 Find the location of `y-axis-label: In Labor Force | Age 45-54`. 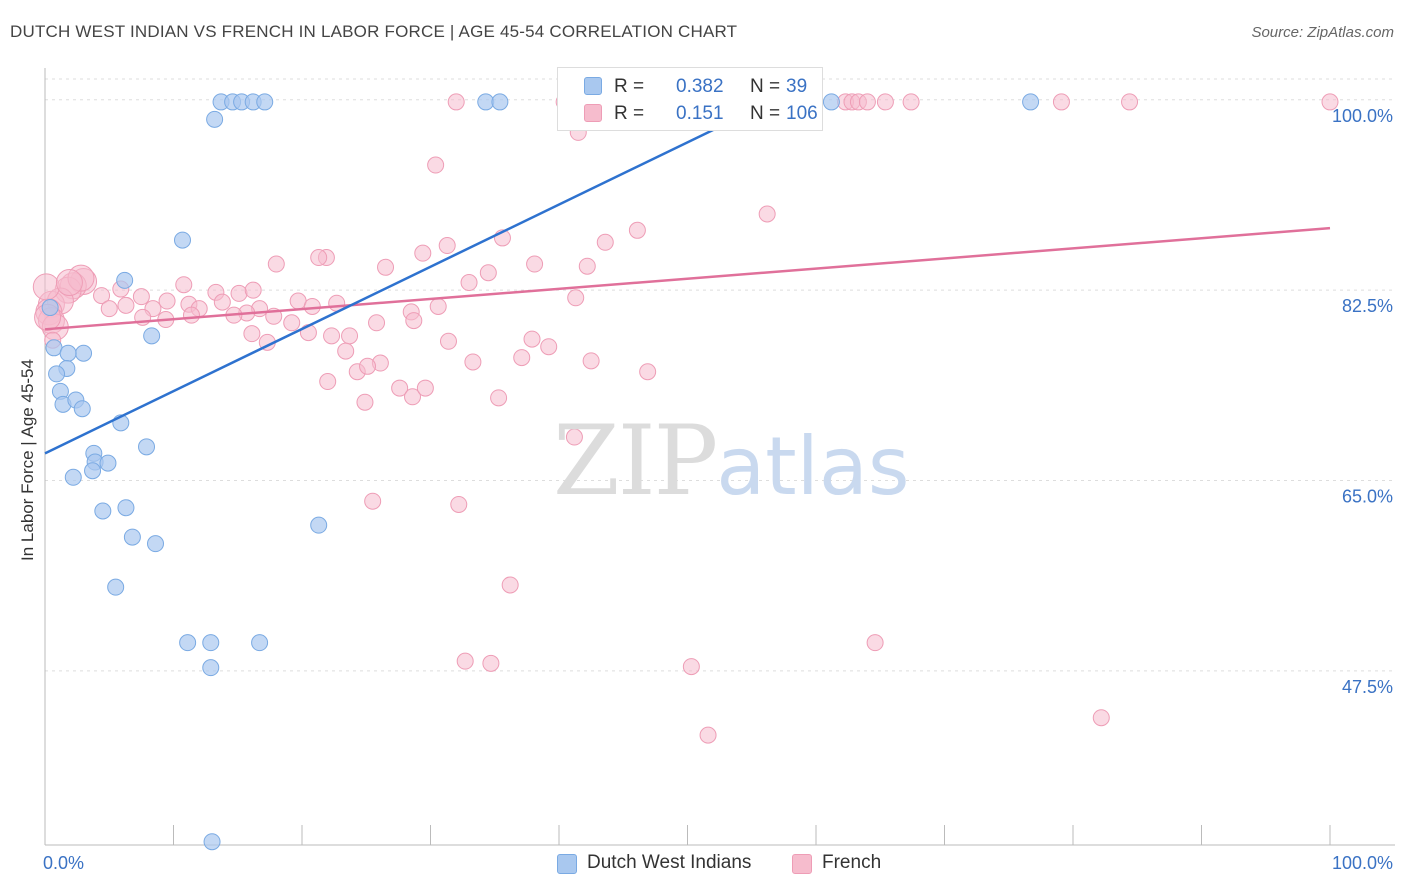

y-axis-label: In Labor Force | Age 45-54 is located at coordinates (27, 460).